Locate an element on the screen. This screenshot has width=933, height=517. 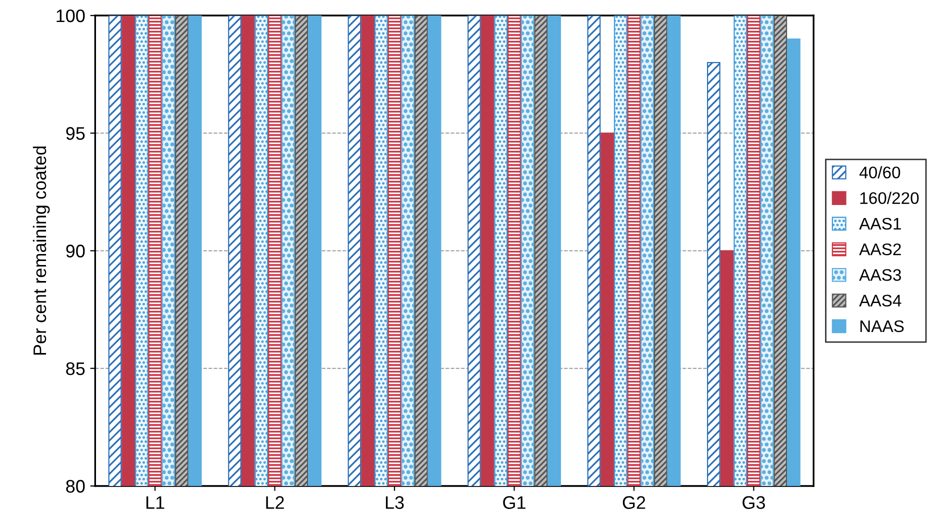
y-tick-label: 90 is located at coordinates (75, 251).